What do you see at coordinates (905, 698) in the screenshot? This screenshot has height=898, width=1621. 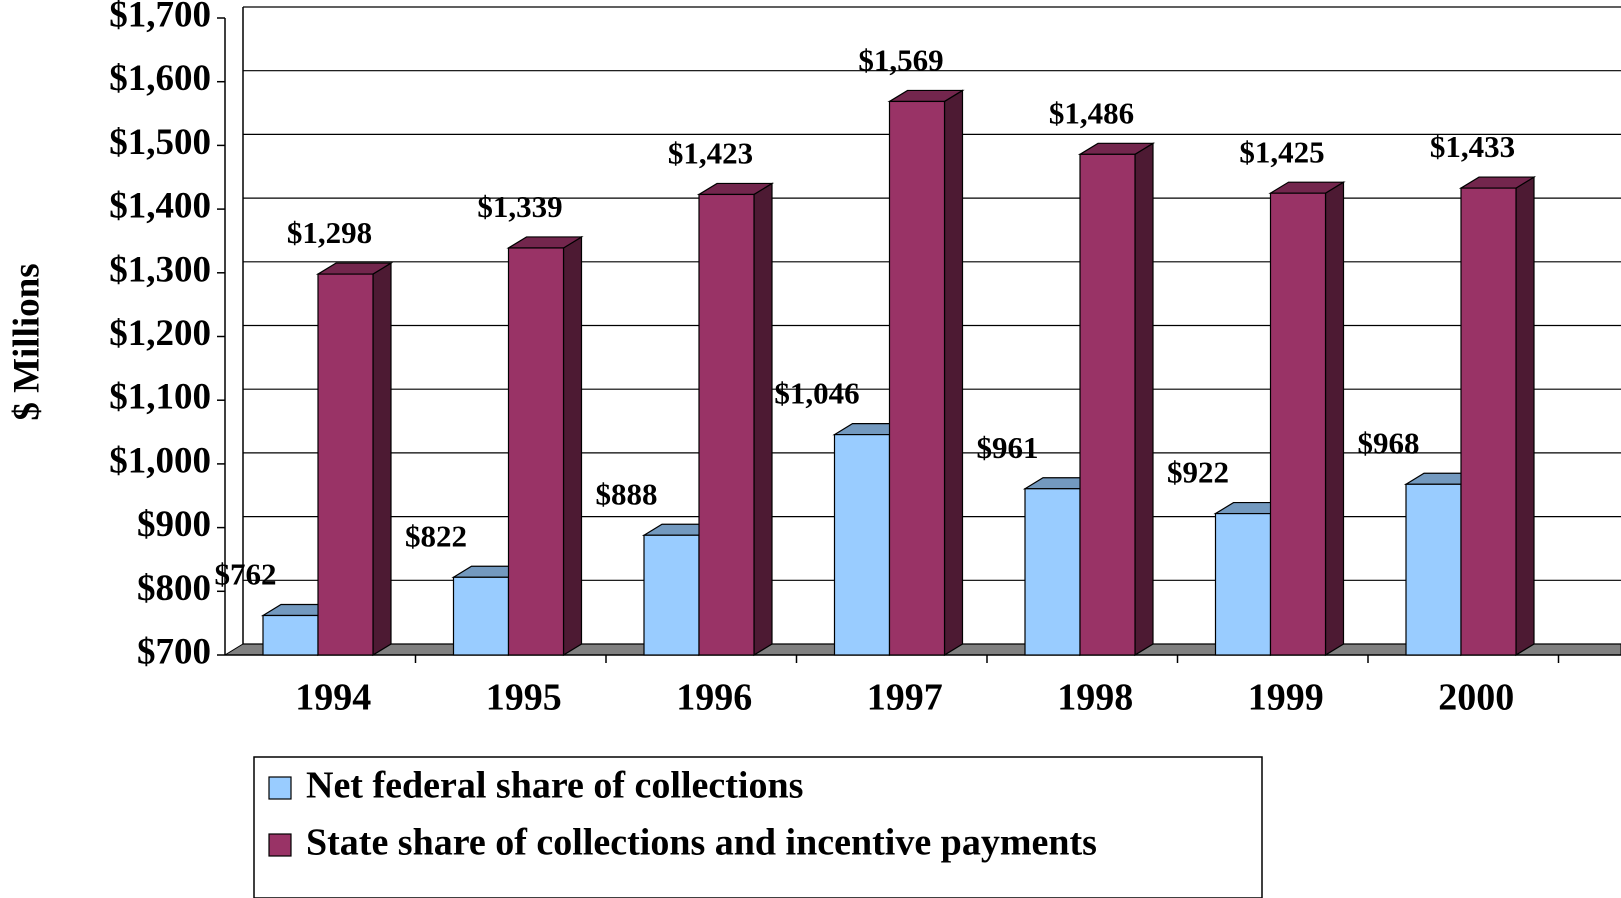 I see `x-tick-label: 1997` at bounding box center [905, 698].